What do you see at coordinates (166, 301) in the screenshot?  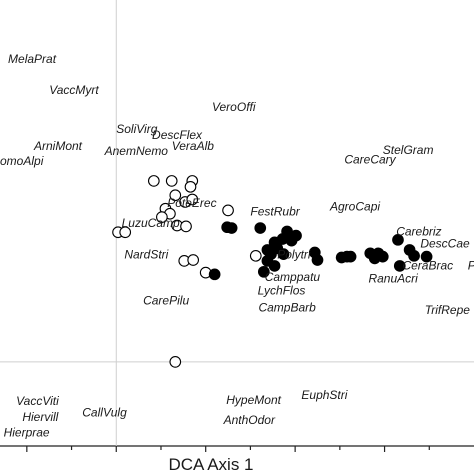 I see `species-label: CarePilu` at bounding box center [166, 301].